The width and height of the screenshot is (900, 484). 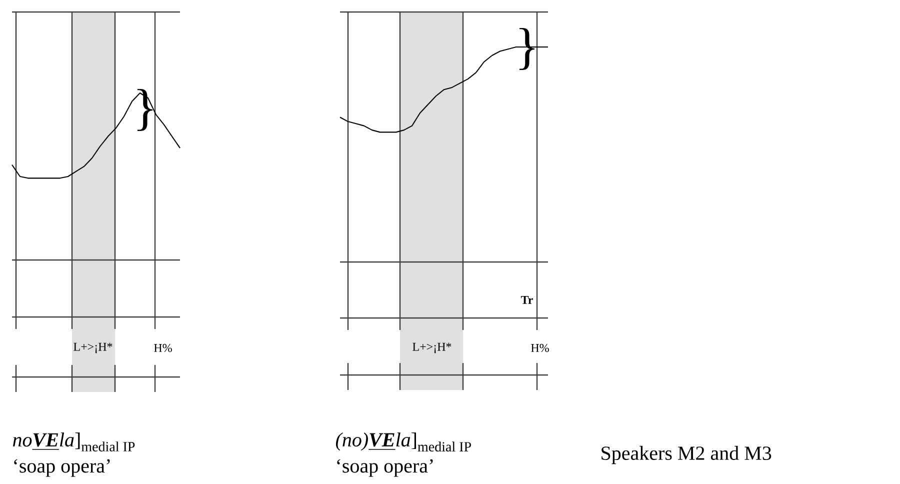 I want to click on text: Speakers M2 and M3, so click(x=687, y=455).